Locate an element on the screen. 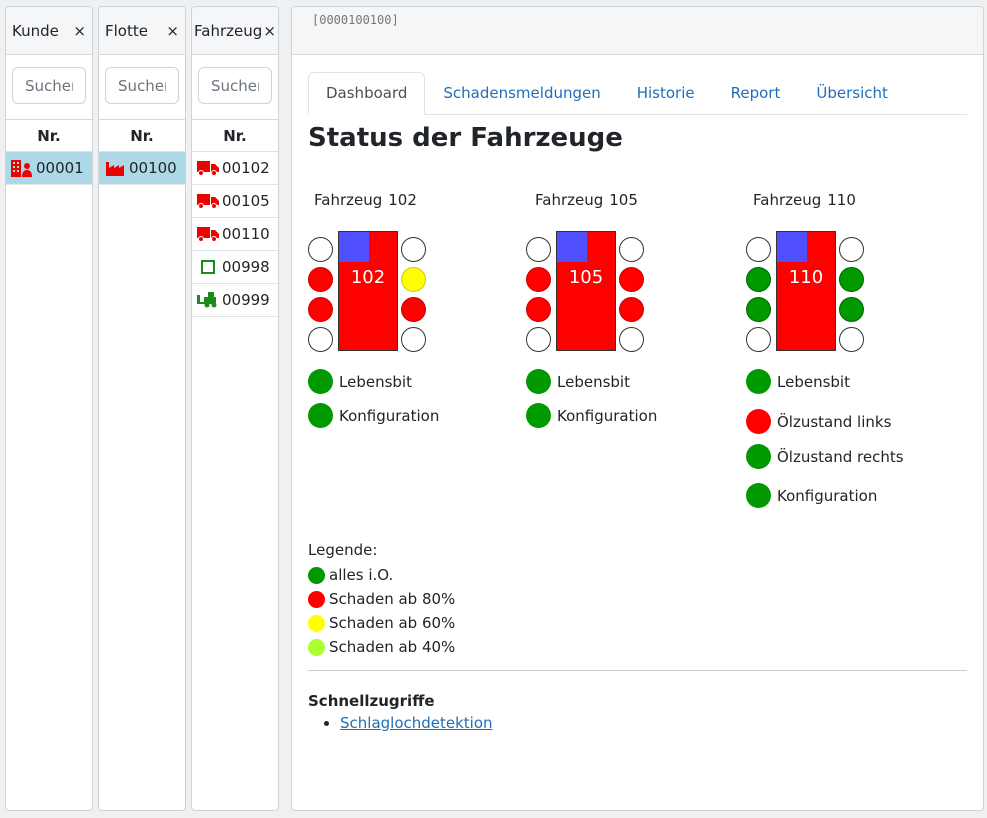 This screenshot has width=987, height=818. row-nr: 00100 is located at coordinates (153, 168).